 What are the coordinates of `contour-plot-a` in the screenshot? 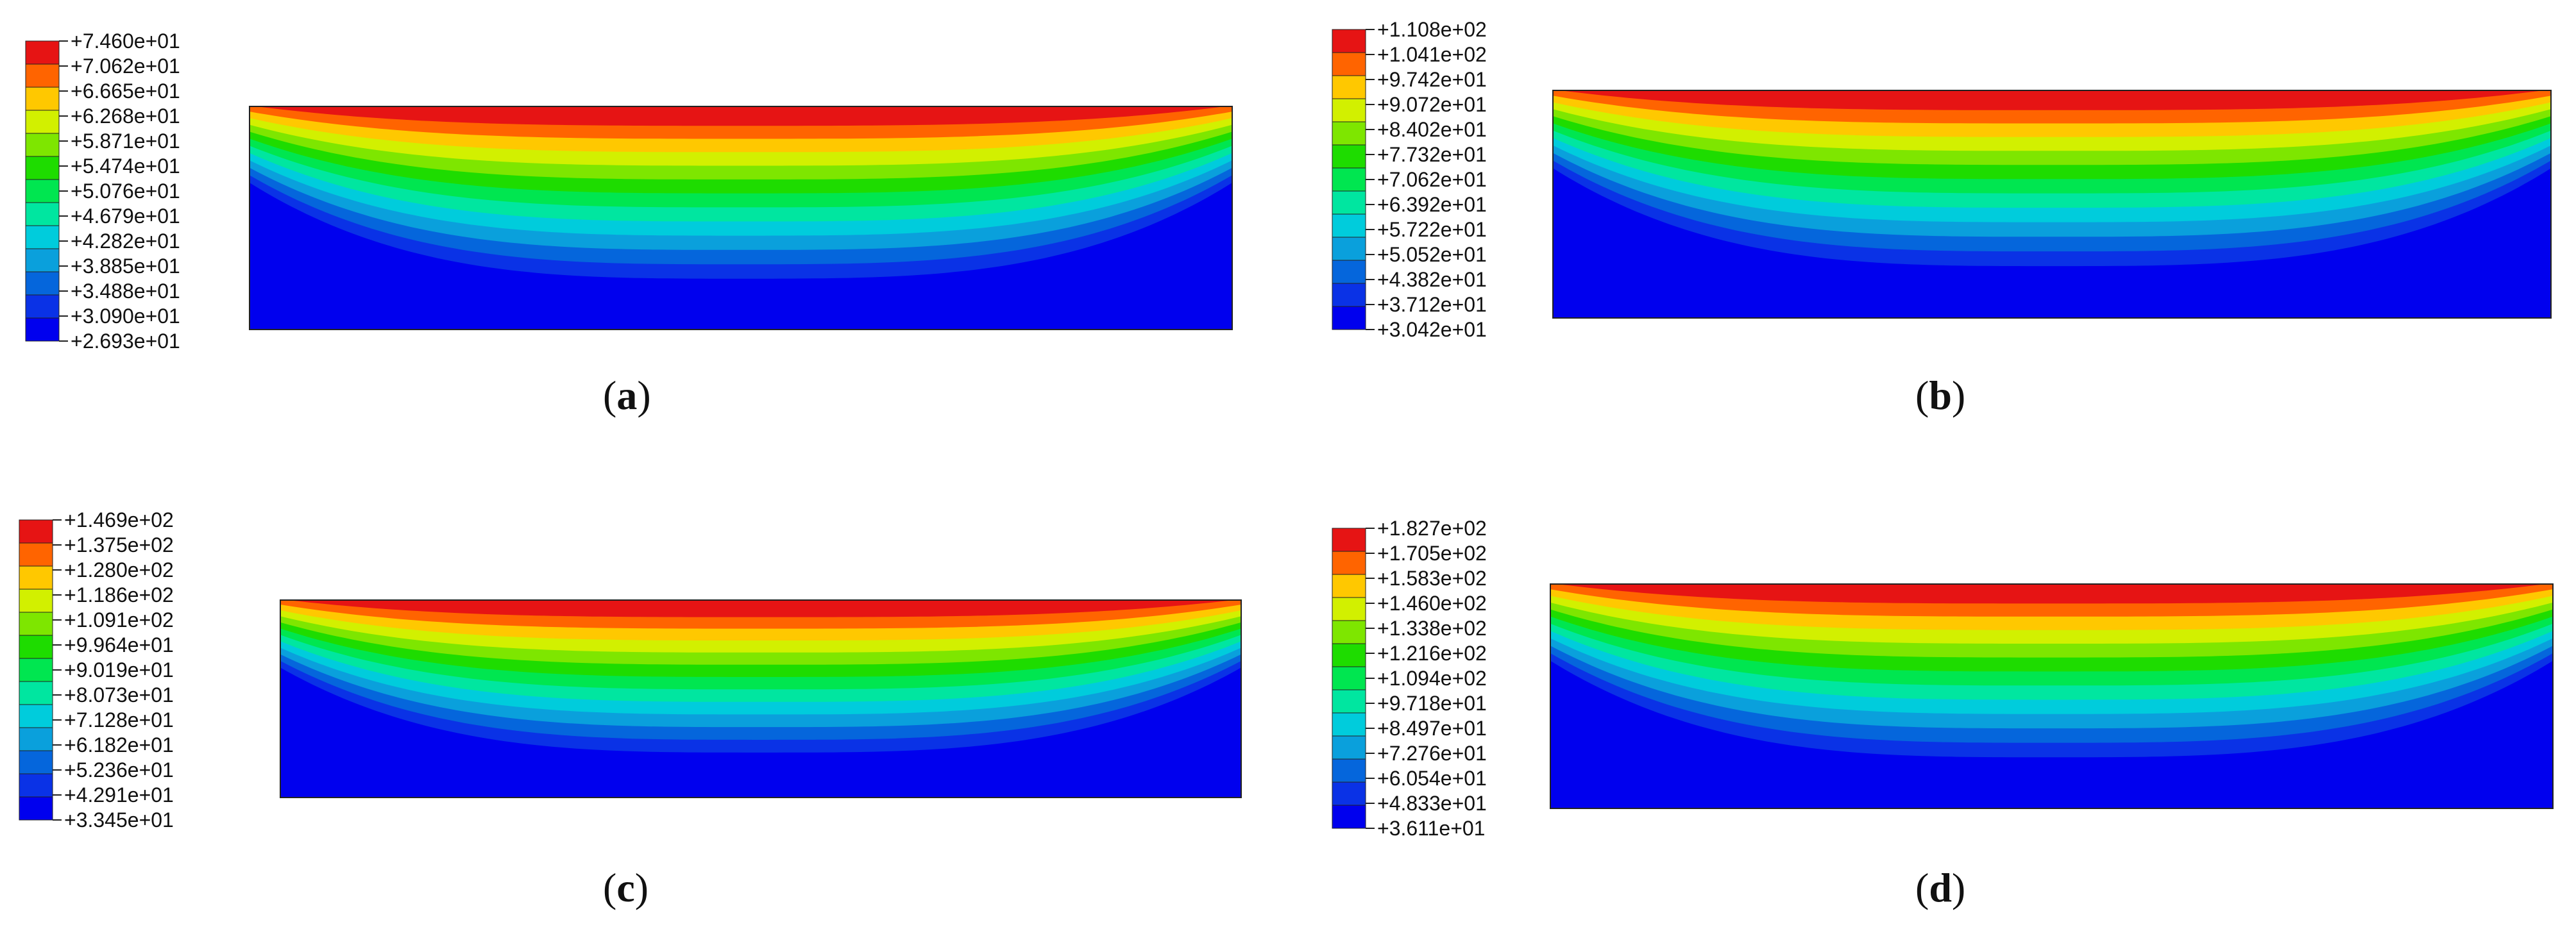 It's located at (741, 218).